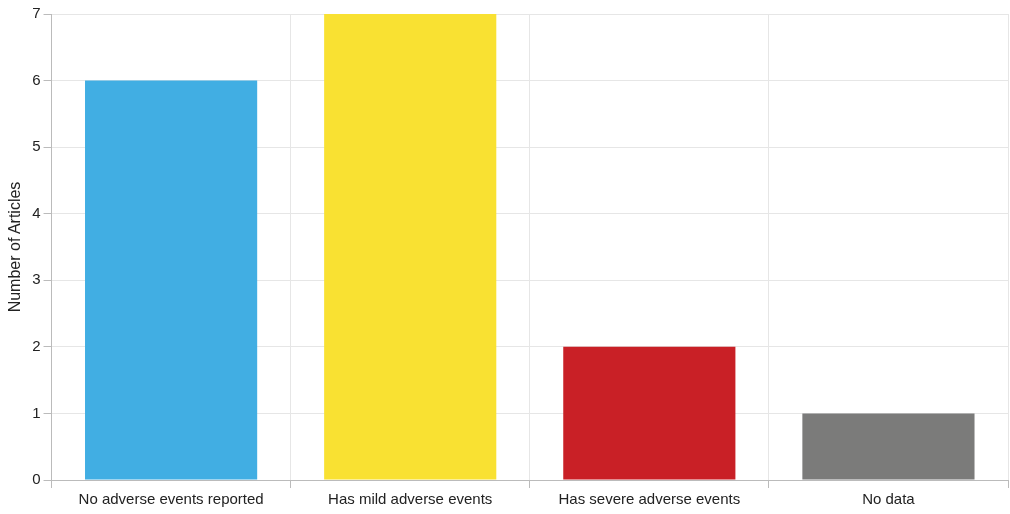  What do you see at coordinates (15, 247) in the screenshot?
I see `y-axis-title: Number of Articles` at bounding box center [15, 247].